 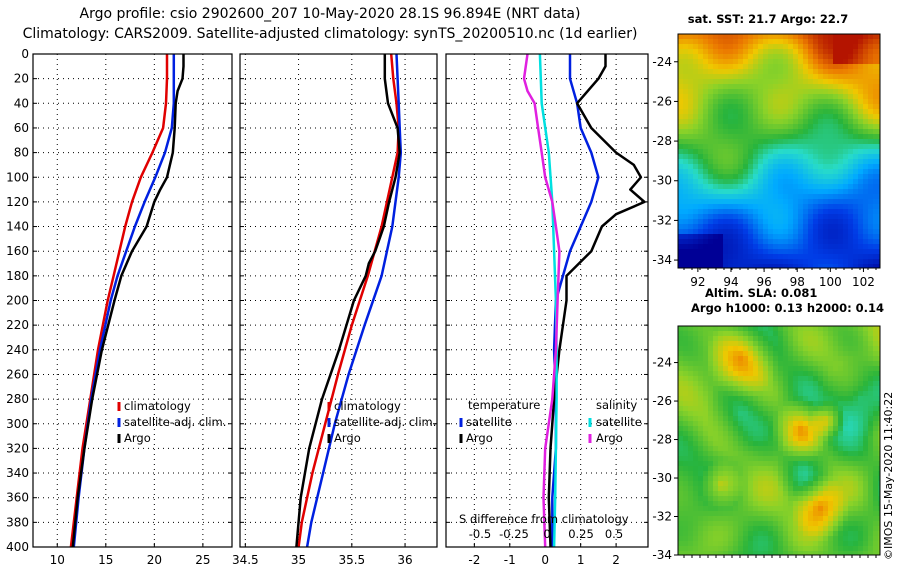 What do you see at coordinates (797, 282) in the screenshot?
I see `x-tick-label: 98` at bounding box center [797, 282].